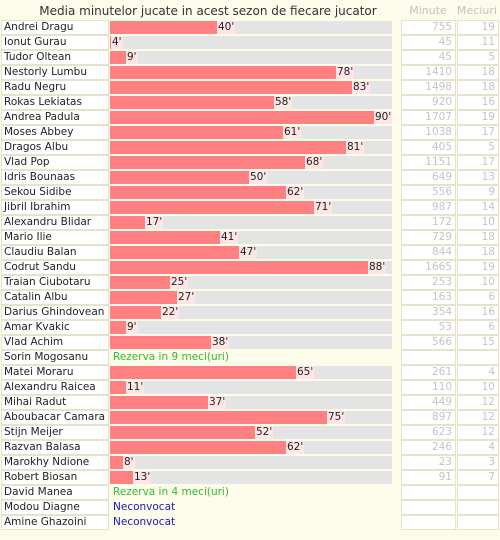 Image resolution: width=500 pixels, height=540 pixels. I want to click on player-row: Ionut Gurau 4' 45 11, so click(250, 42).